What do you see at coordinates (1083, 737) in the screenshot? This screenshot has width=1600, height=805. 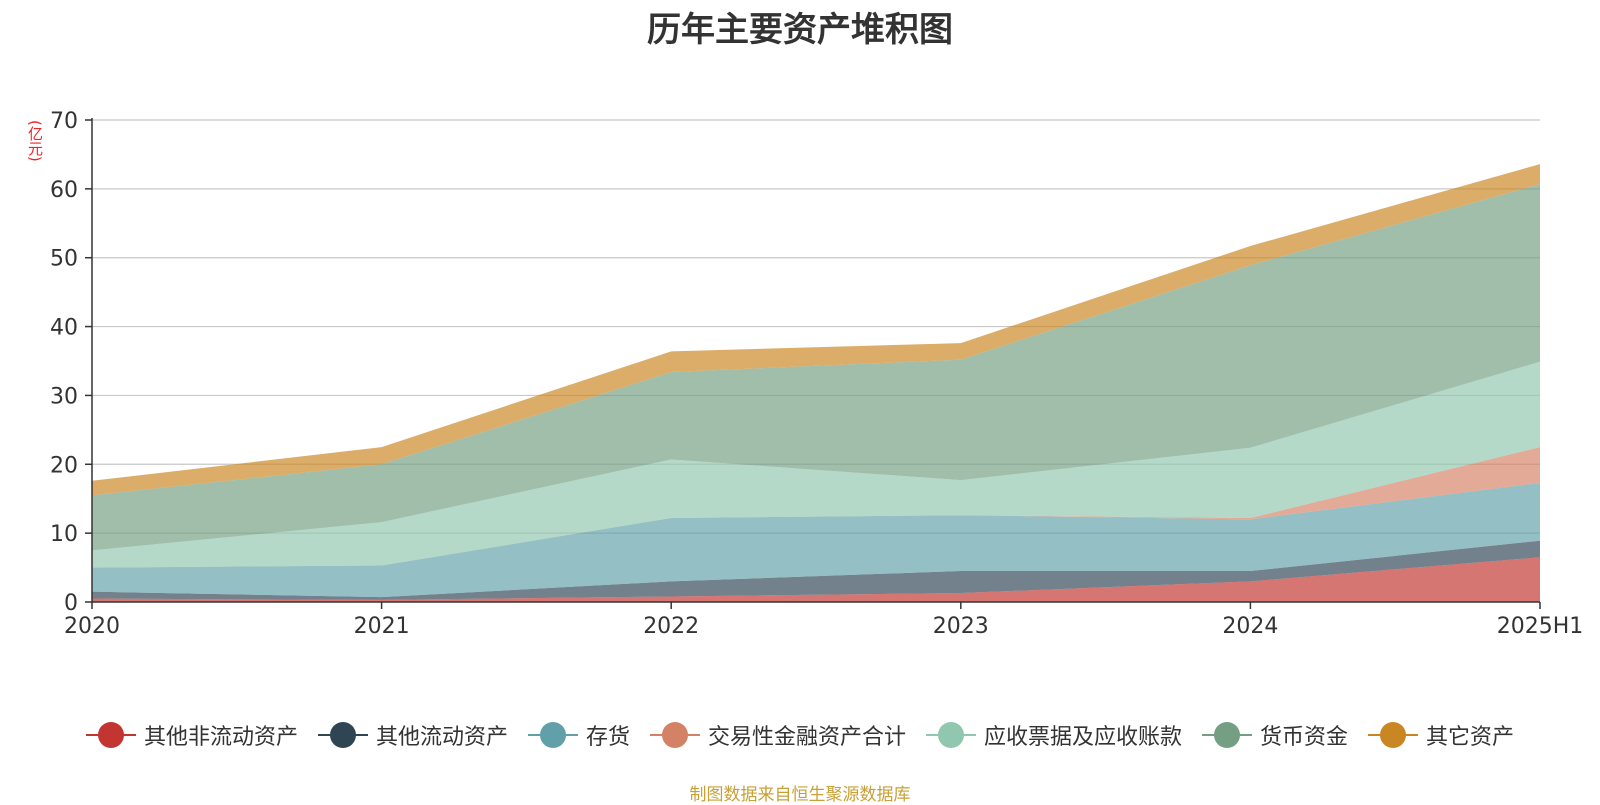 I see `legend-label: 应收票据及应收账款` at bounding box center [1083, 737].